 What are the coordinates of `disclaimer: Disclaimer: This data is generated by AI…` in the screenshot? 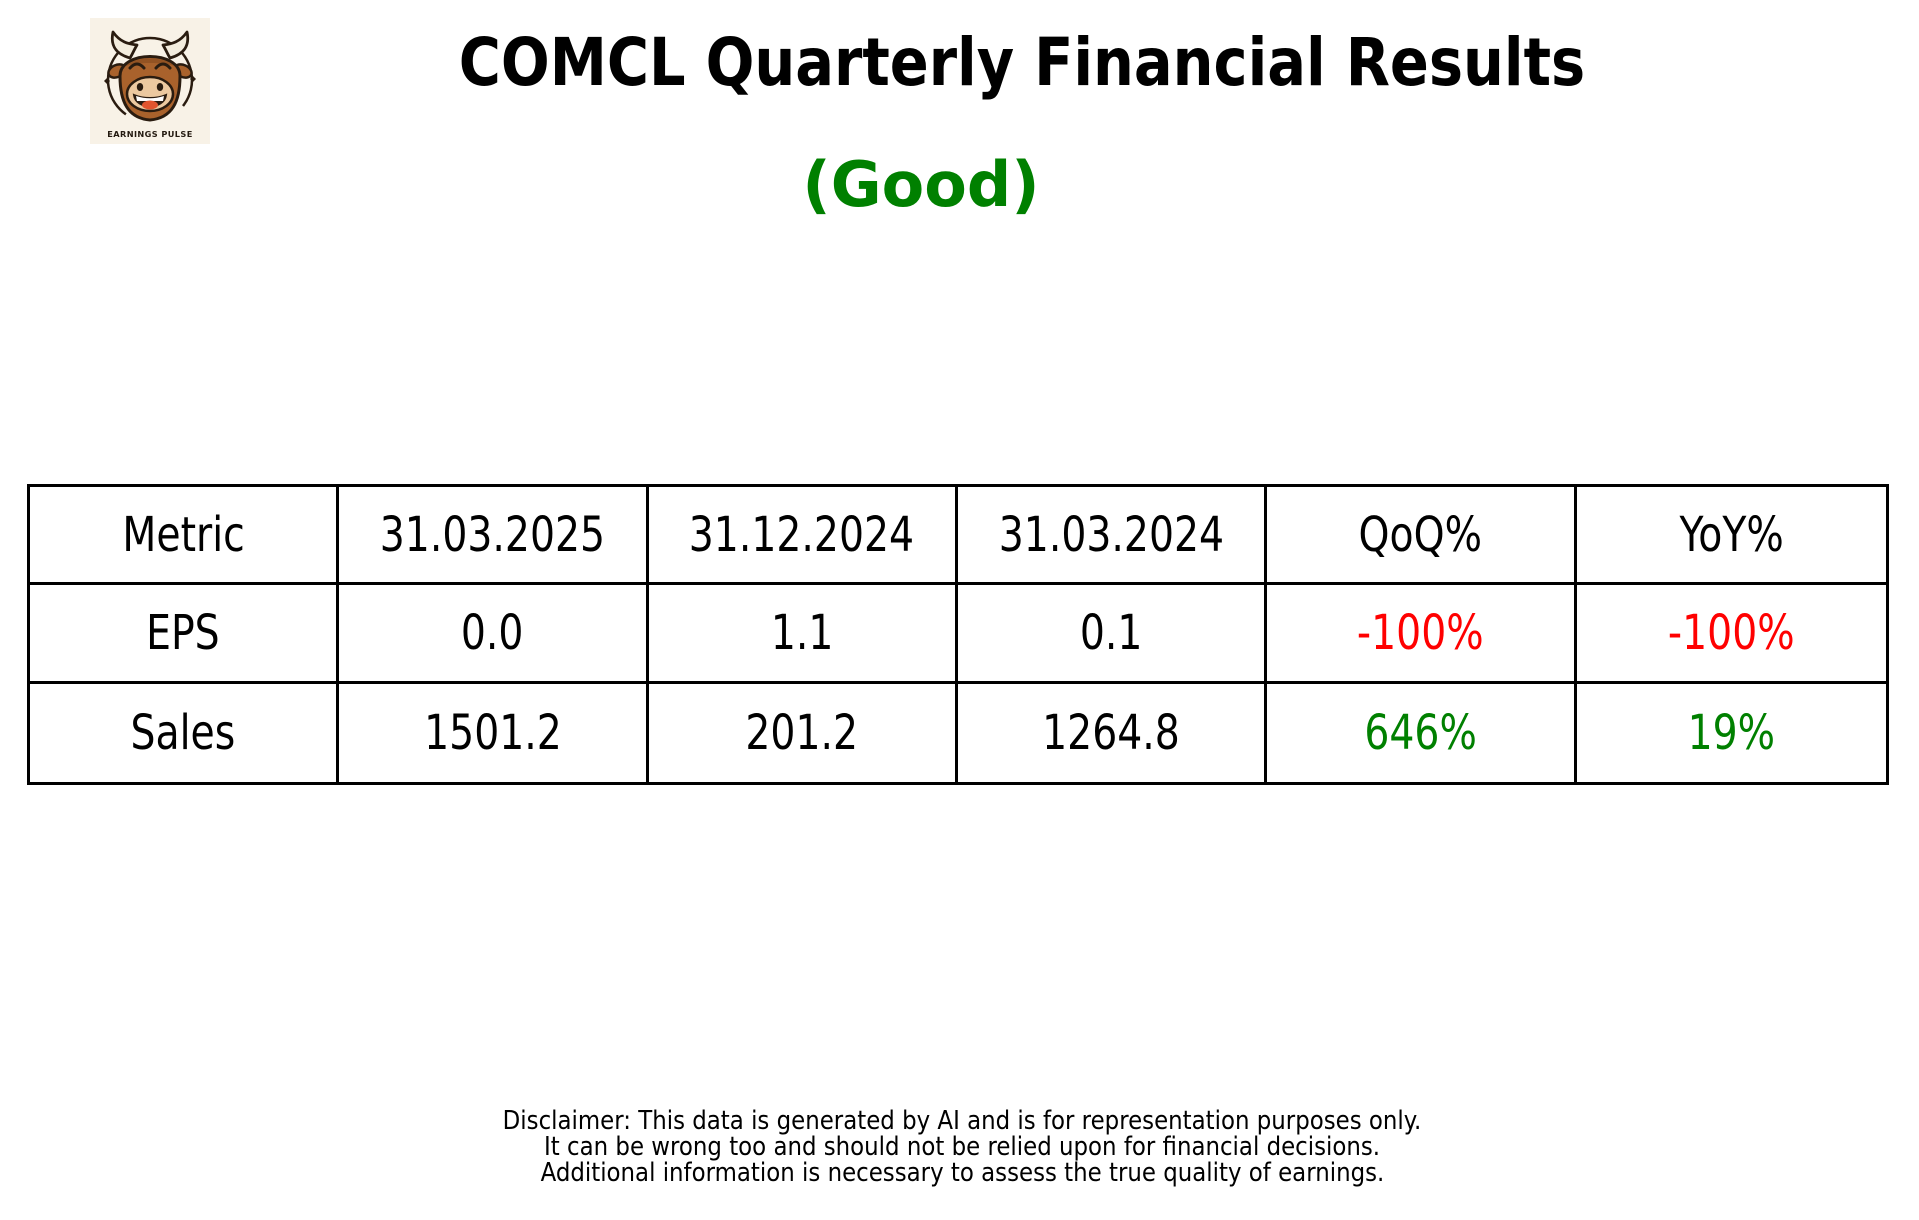 It's located at (962, 1147).